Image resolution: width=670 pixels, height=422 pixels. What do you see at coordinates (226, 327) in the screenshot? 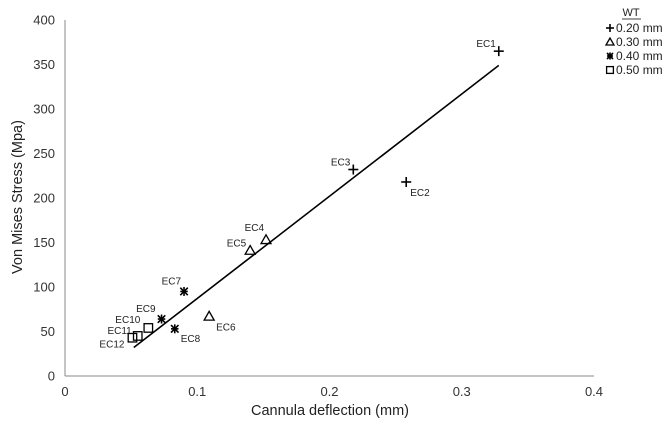
I see `point-label-ec6: EC6` at bounding box center [226, 327].